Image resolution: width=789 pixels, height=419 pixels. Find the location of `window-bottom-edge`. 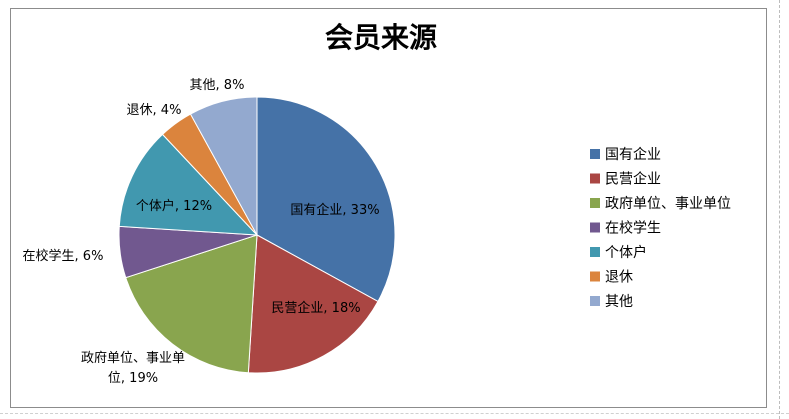

window-bottom-edge is located at coordinates (394, 414).